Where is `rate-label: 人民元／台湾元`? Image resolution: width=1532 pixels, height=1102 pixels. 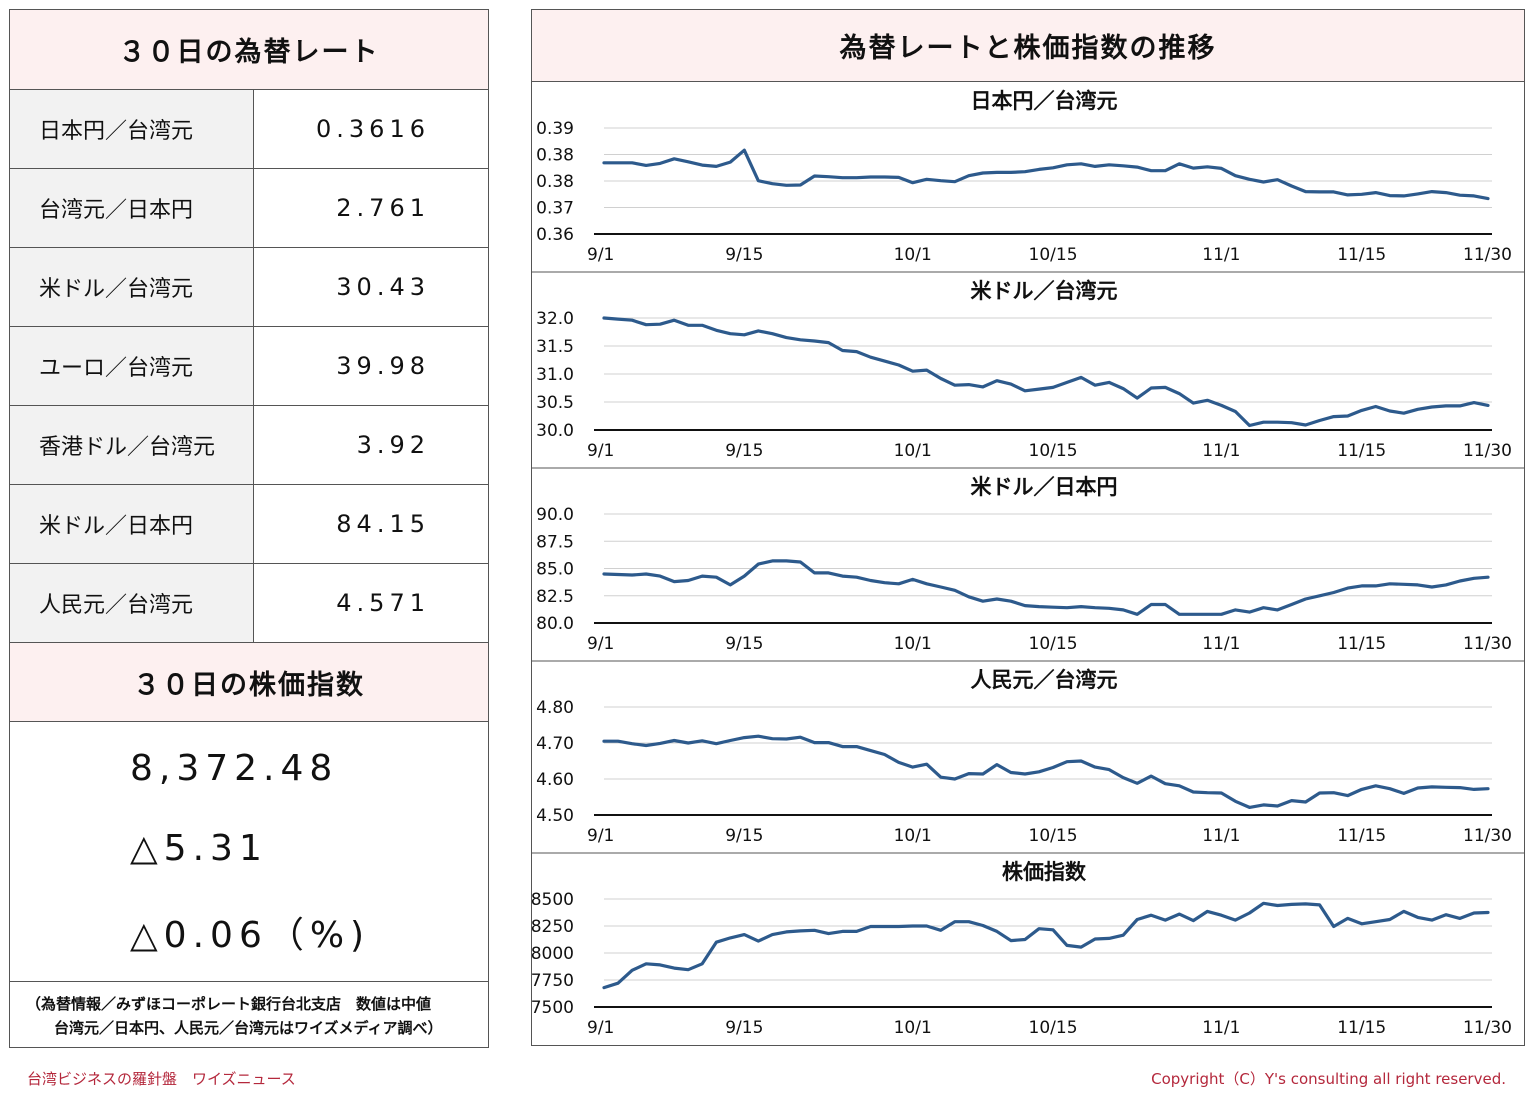
rate-label: 人民元／台湾元 is located at coordinates (132, 603).